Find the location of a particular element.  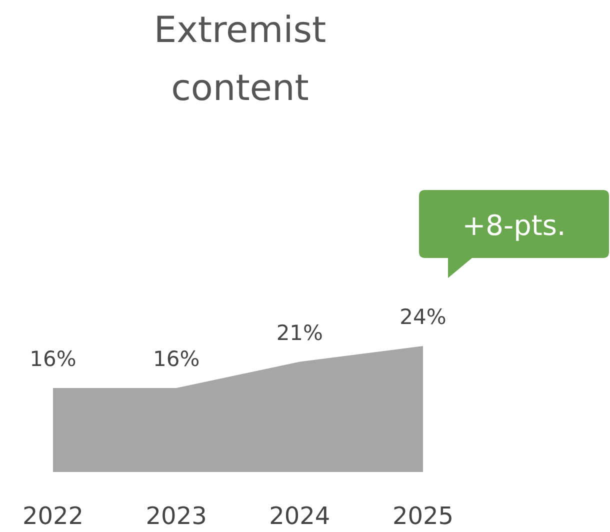

x-tick-label: 2025 is located at coordinates (423, 516).